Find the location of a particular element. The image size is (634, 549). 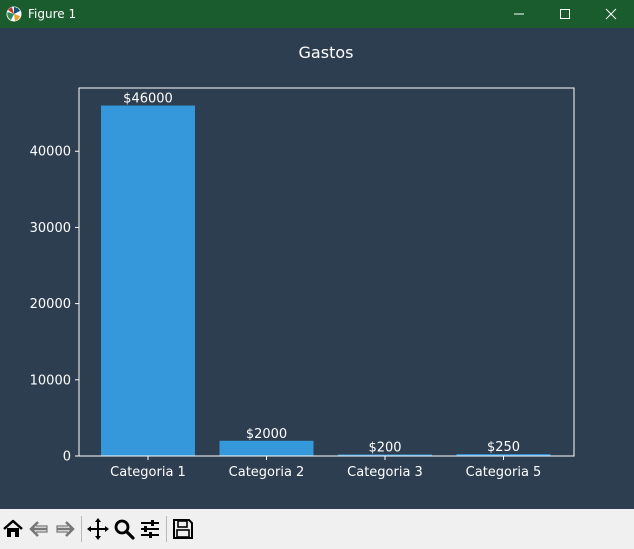

x-tick-label: Categoria 5 is located at coordinates (504, 472).